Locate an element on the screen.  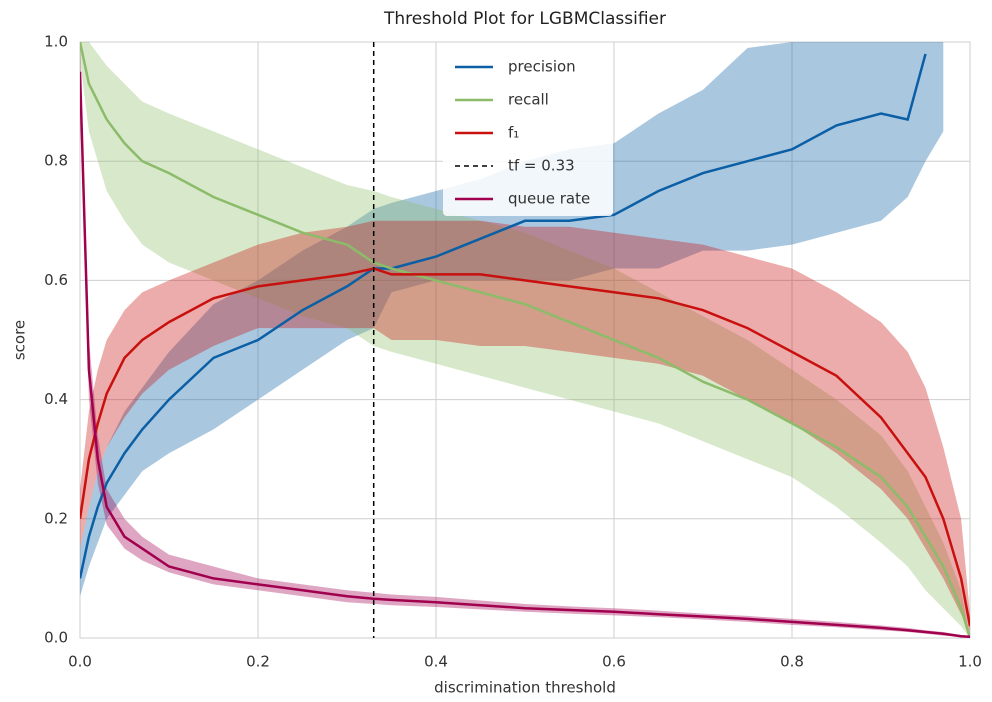
y-tick-label: 1.0 is located at coordinates (56, 42).